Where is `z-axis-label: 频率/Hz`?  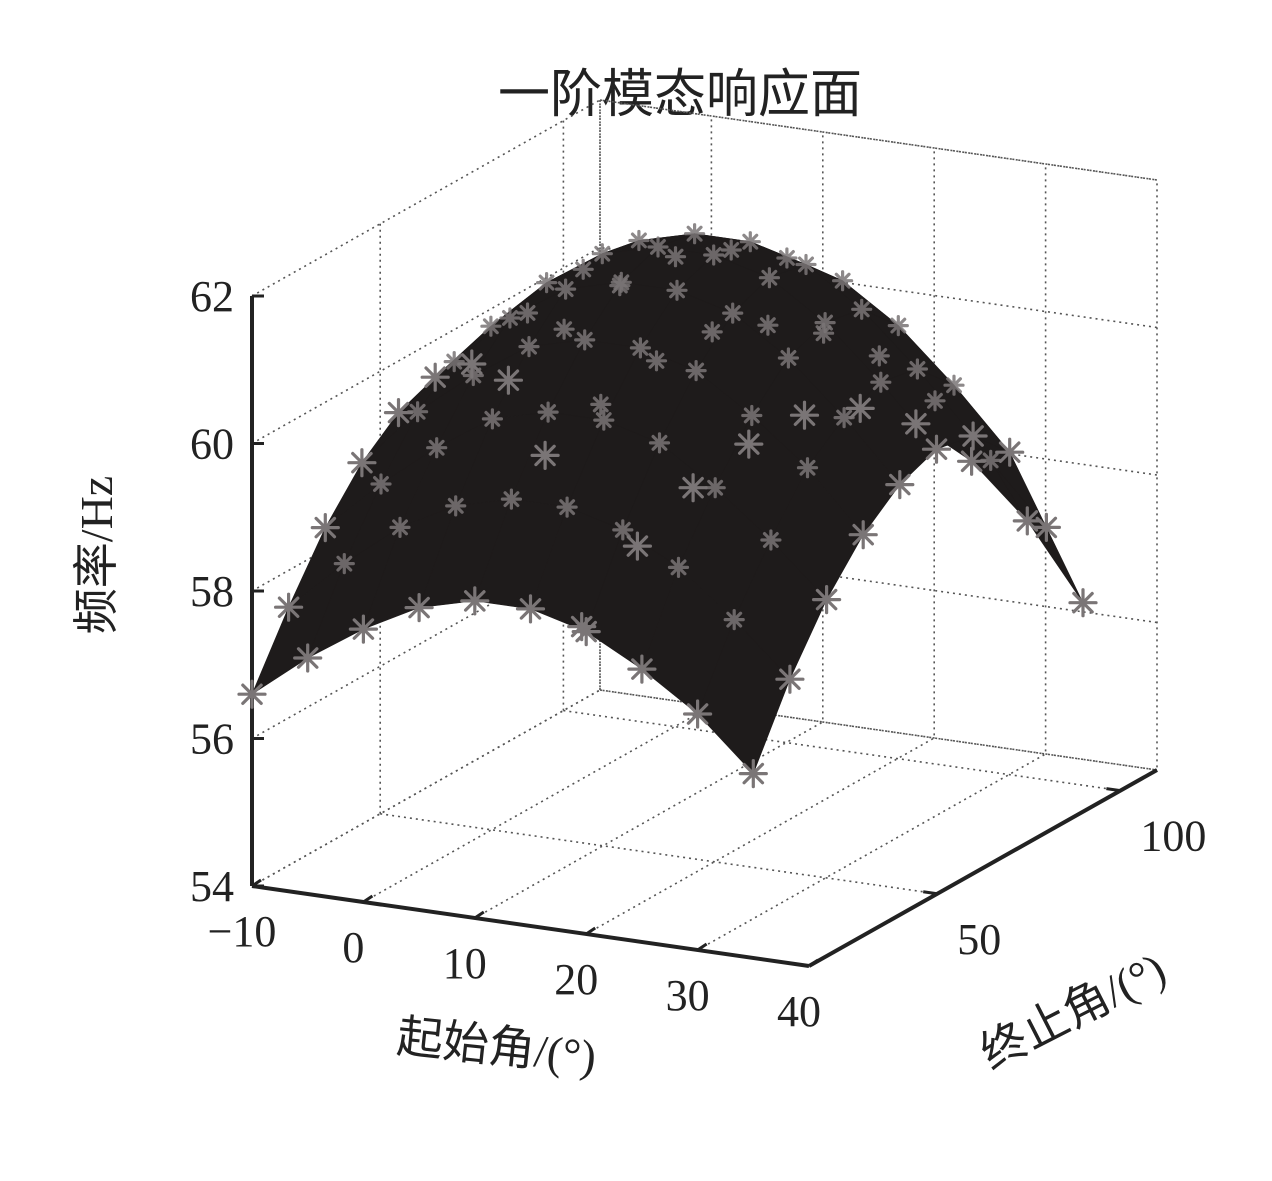 z-axis-label: 频率/Hz is located at coordinates (96, 555).